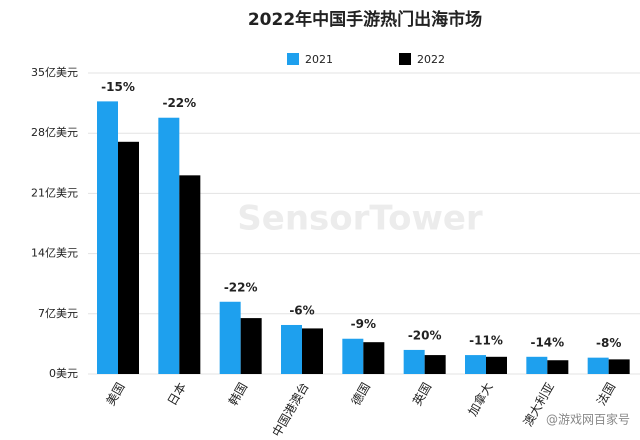 This screenshot has height=440, width=640. Describe the element at coordinates (118, 87) in the screenshot. I see `change-label: -15%` at that location.